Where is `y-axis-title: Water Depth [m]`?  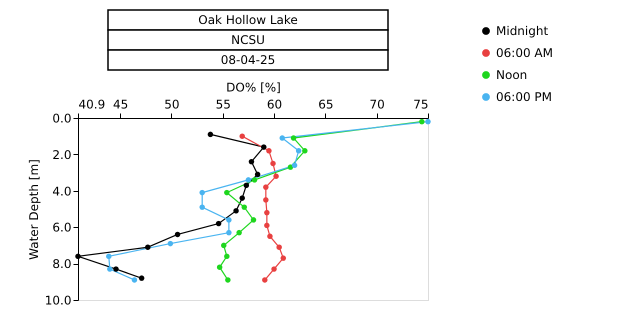 y-axis-title: Water Depth [m] is located at coordinates (33, 209).